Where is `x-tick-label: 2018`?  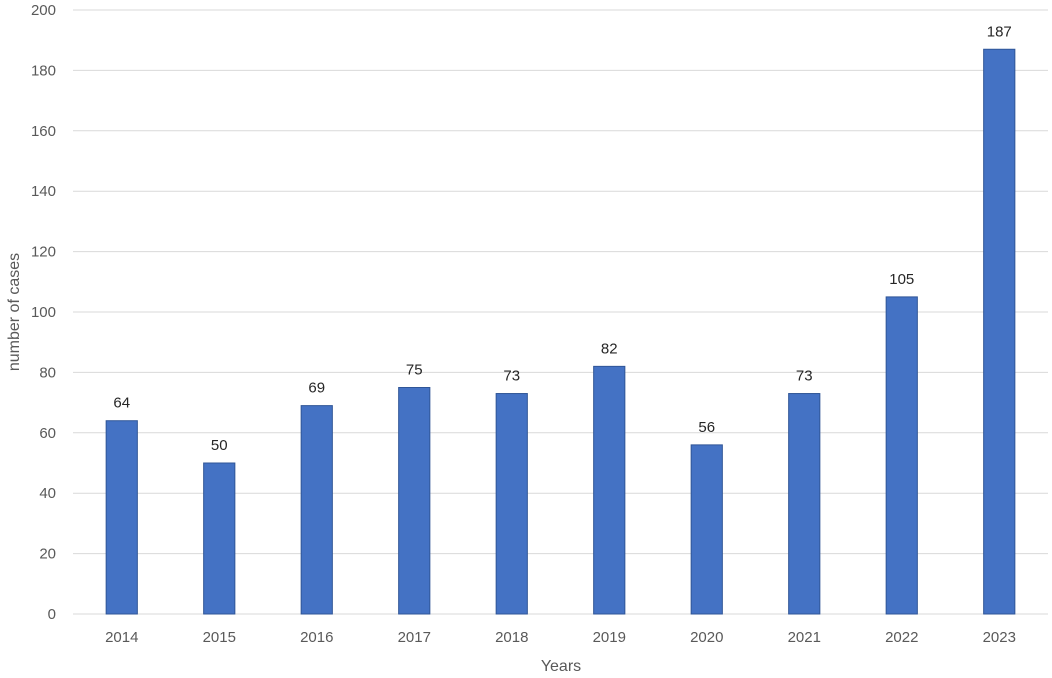 x-tick-label: 2018 is located at coordinates (511, 637).